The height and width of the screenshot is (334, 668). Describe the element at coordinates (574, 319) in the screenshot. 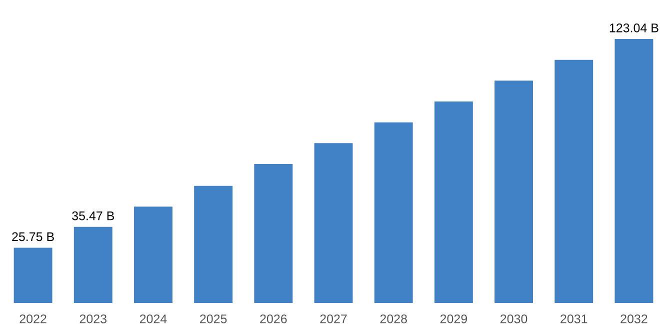

I see `x-tick-label: 2031` at that location.